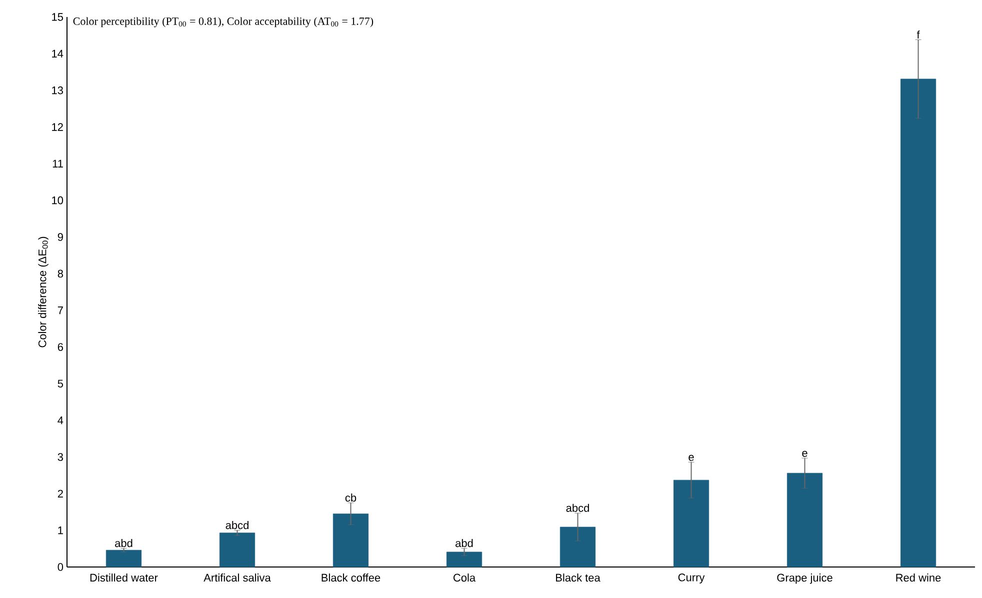  What do you see at coordinates (351, 578) in the screenshot?
I see `x-tick-label: Black coffee` at bounding box center [351, 578].